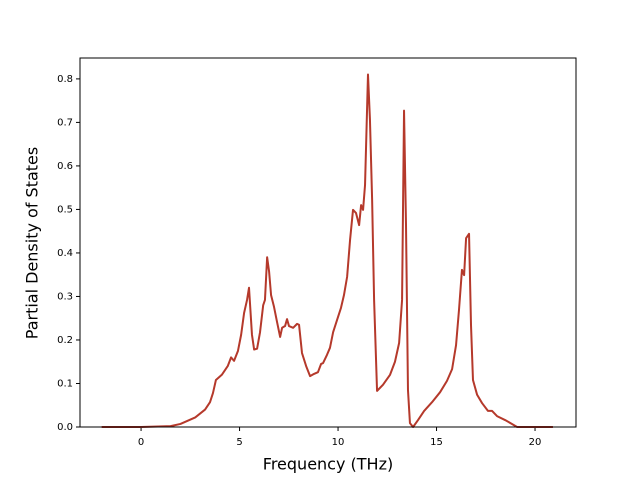 The image size is (640, 480). Describe the element at coordinates (65, 166) in the screenshot. I see `y-tick-label: 0.6` at that location.